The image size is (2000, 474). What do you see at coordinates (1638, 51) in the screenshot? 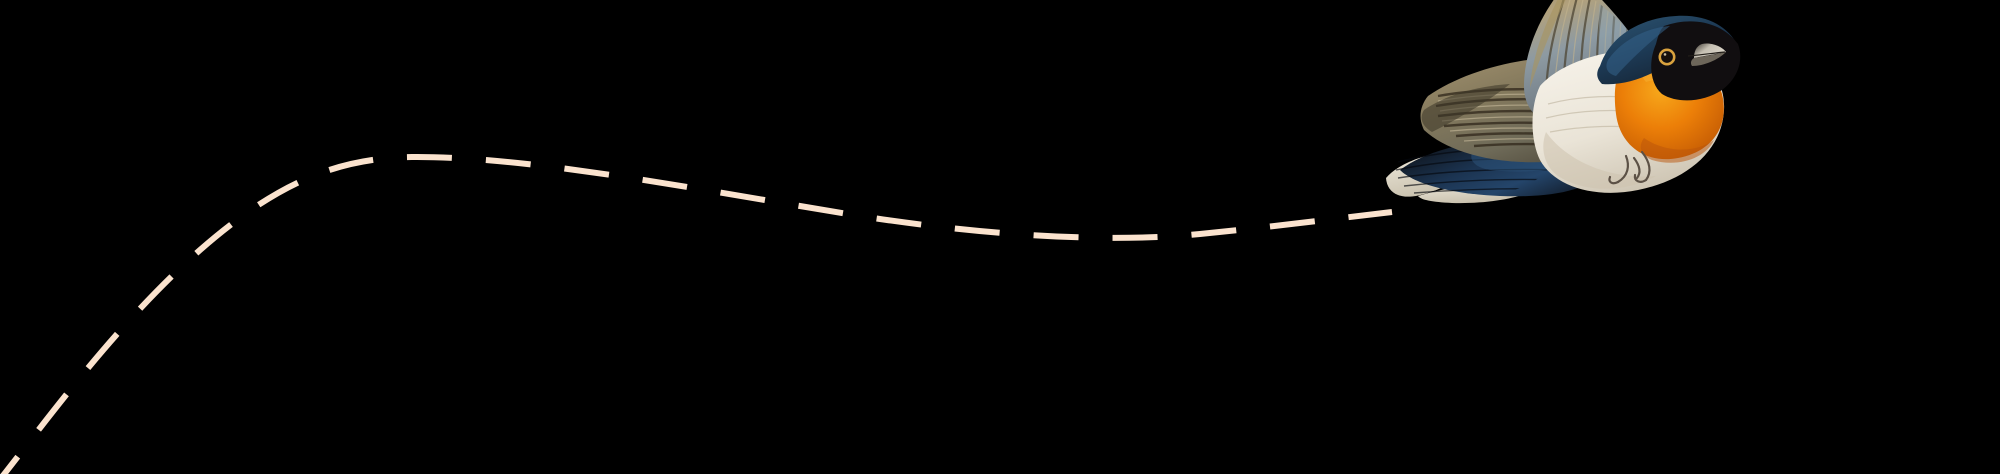
I see `crown-highlight` at bounding box center [1638, 51].